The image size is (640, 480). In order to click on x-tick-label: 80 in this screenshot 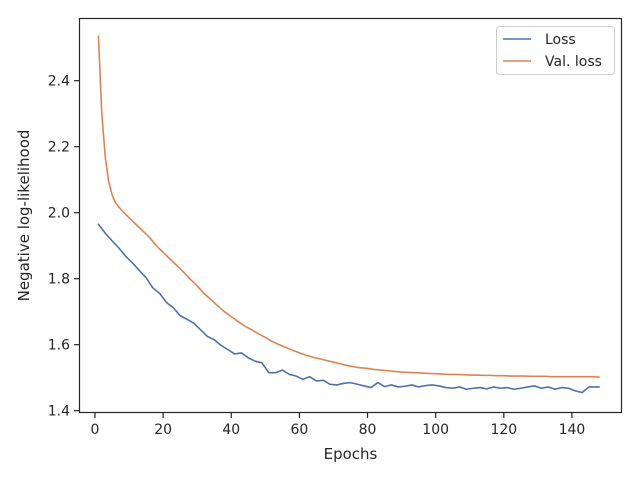, I will do `click(368, 430)`.